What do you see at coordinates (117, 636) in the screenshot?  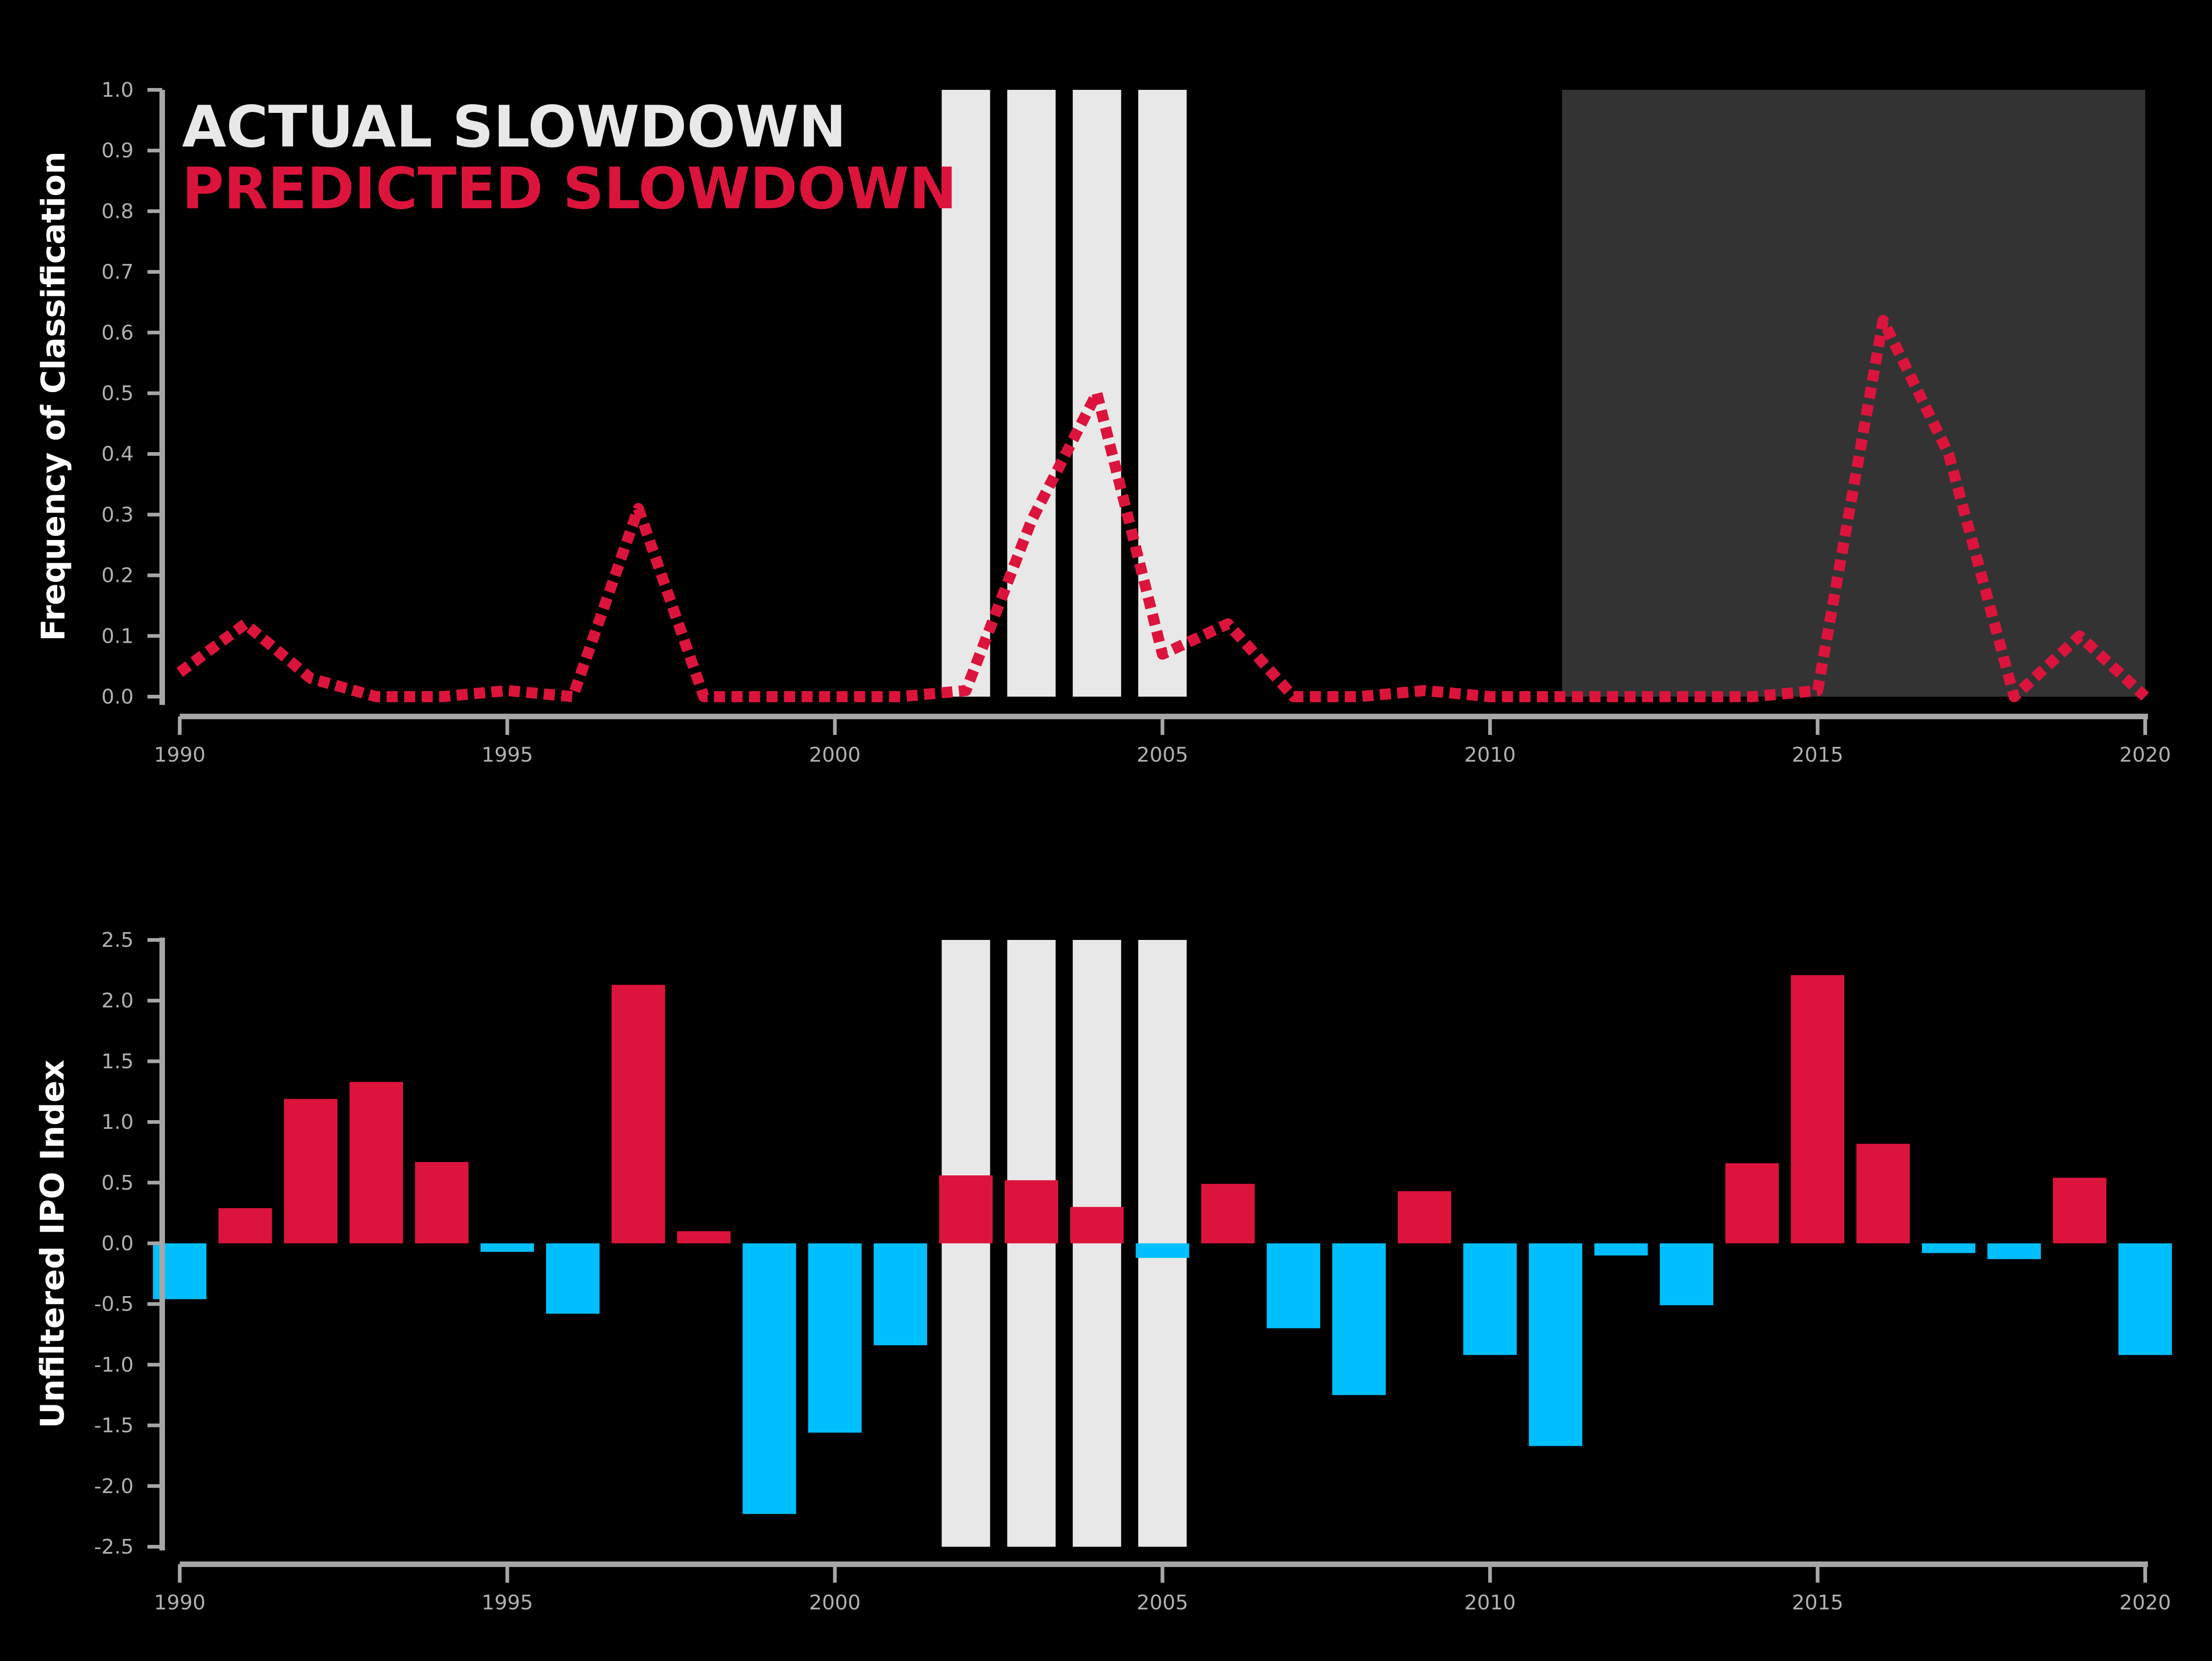 I see `y-tick-label: 0.1` at bounding box center [117, 636].